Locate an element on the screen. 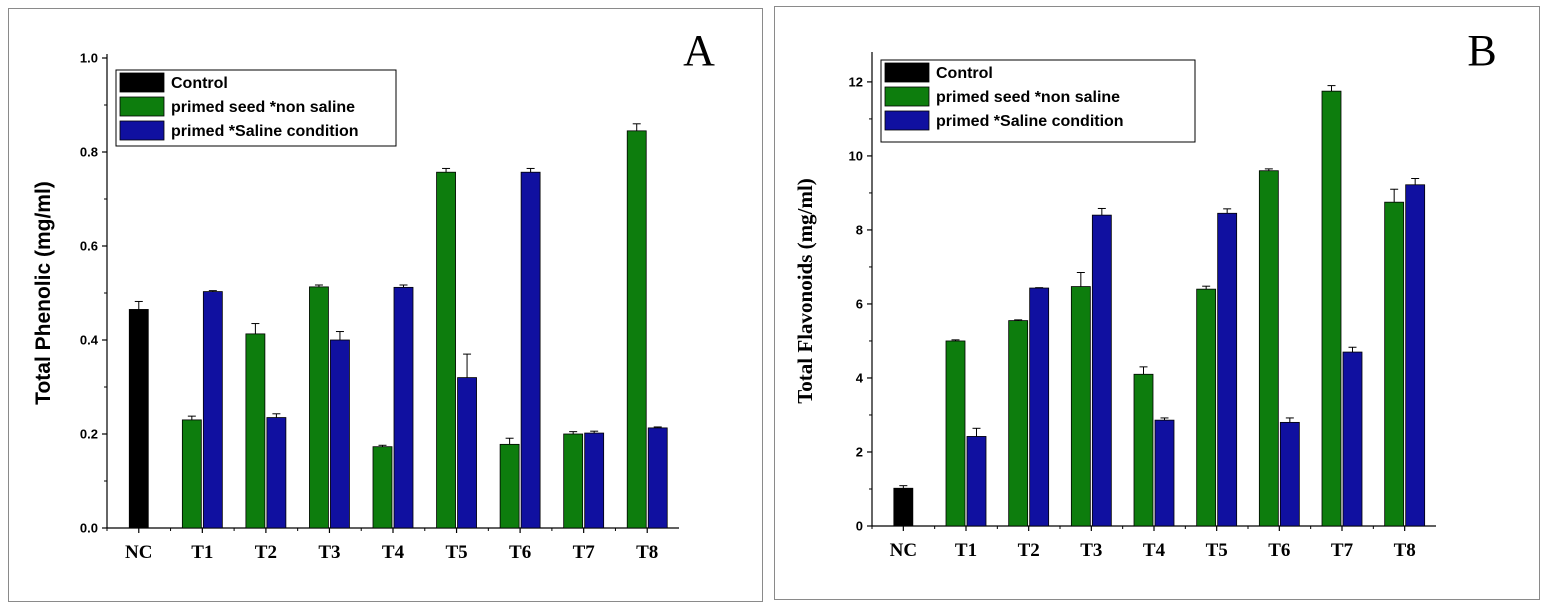  y-tick-label: 0.4 is located at coordinates (89, 340).